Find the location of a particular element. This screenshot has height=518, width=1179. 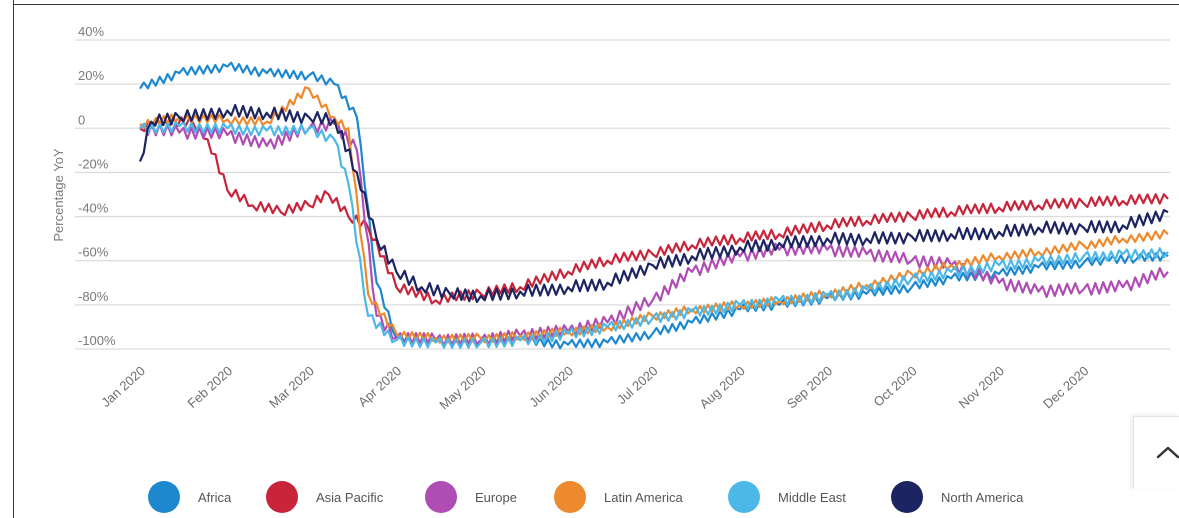

x-tick-label: May 2020 is located at coordinates (462, 387).